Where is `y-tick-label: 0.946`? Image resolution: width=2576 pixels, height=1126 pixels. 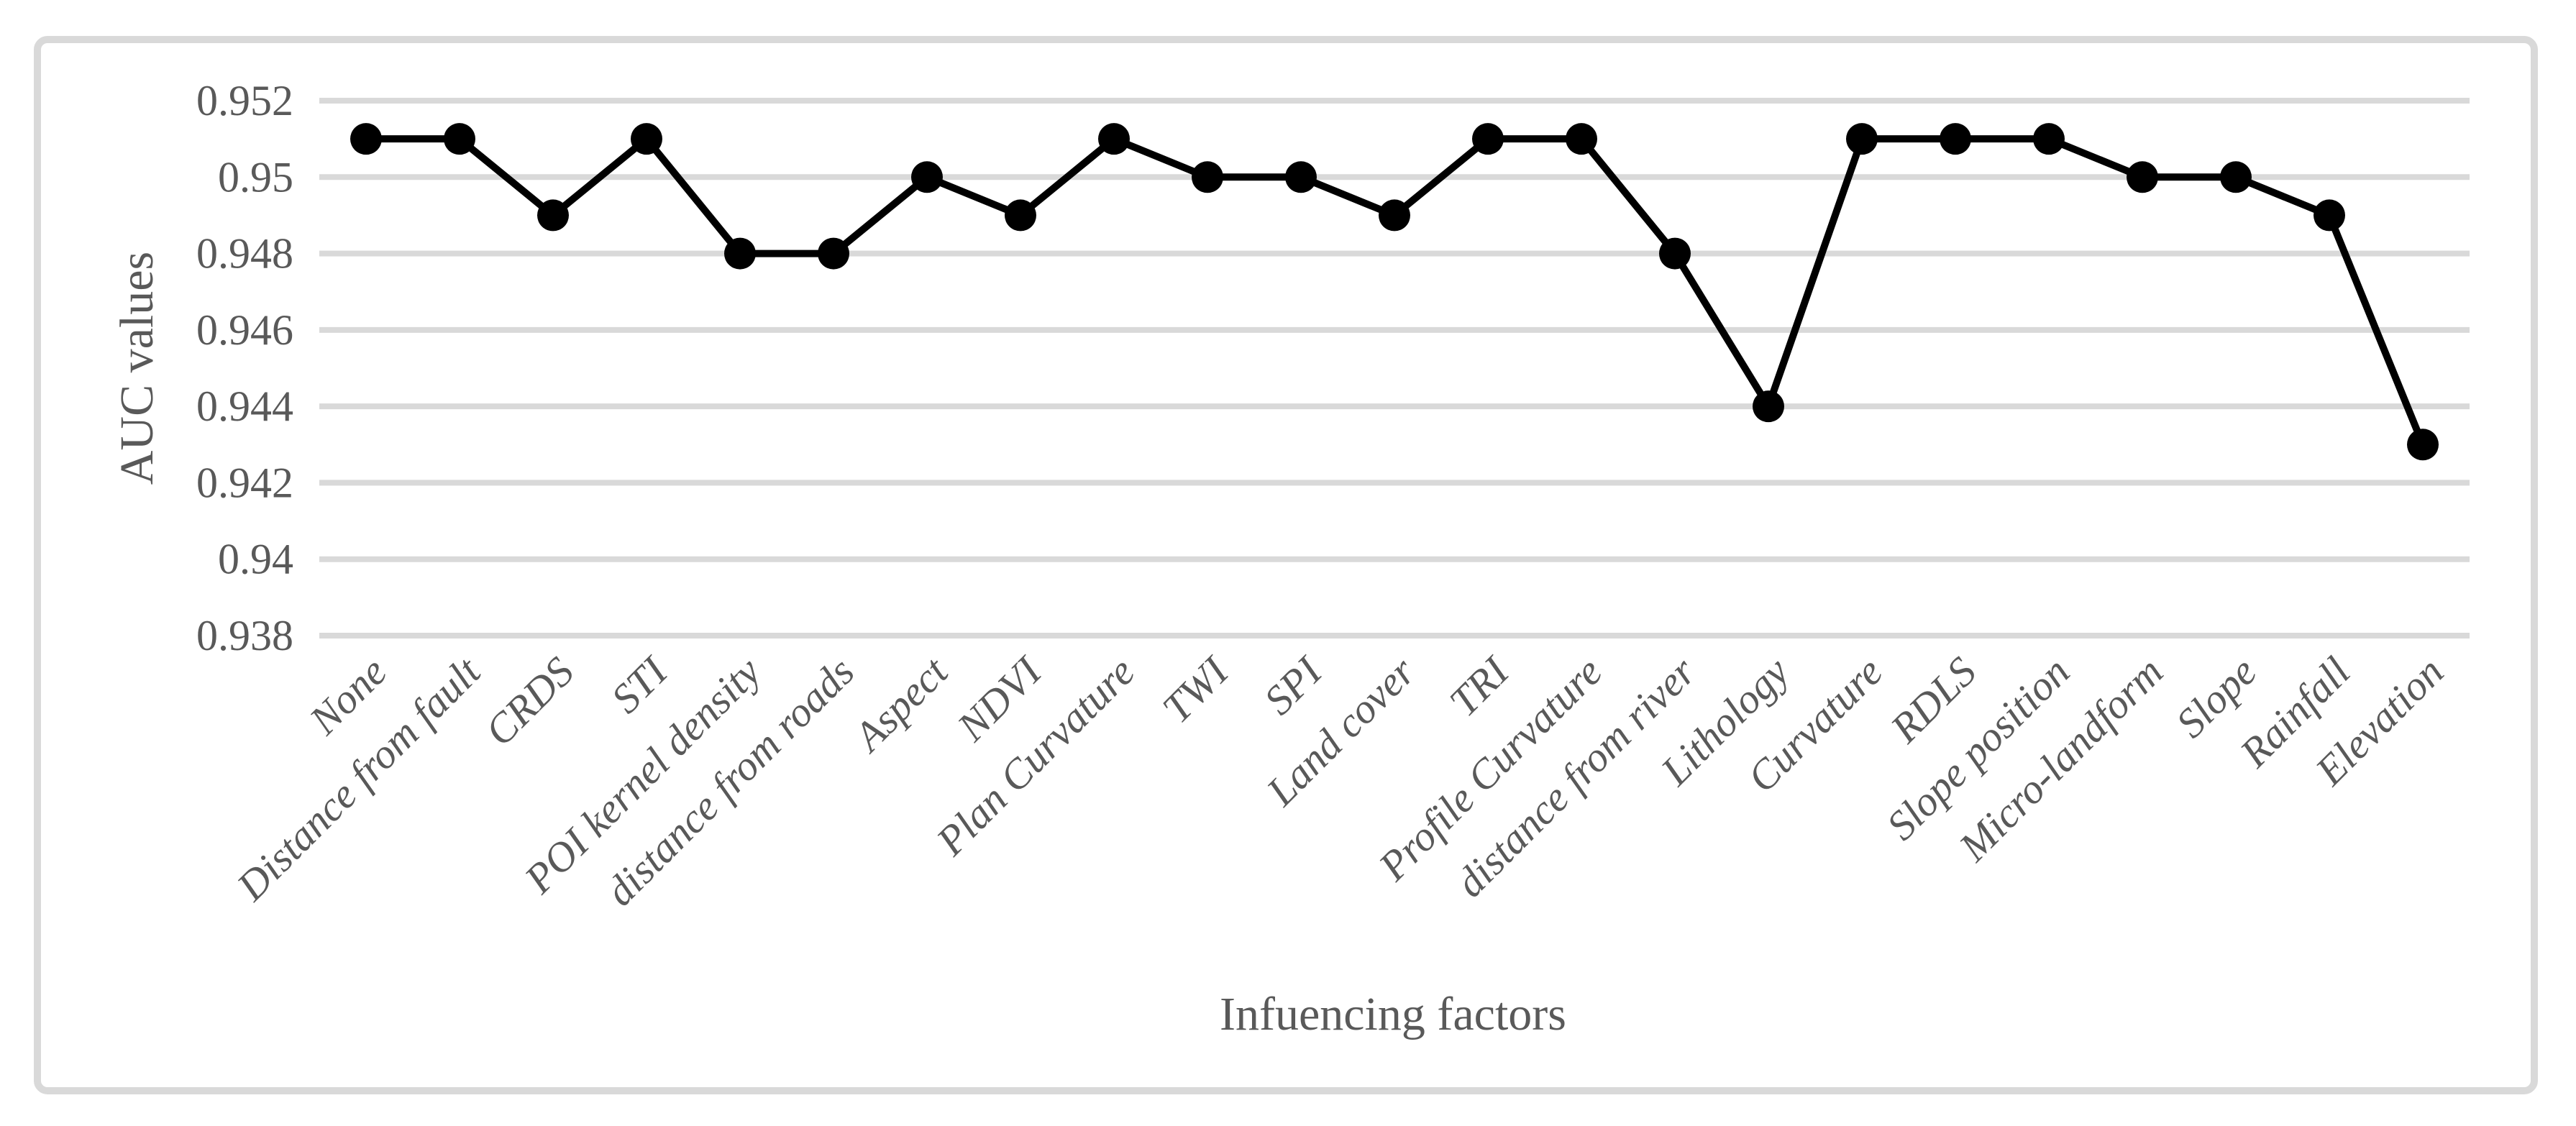
y-tick-label: 0.946 is located at coordinates (244, 330).